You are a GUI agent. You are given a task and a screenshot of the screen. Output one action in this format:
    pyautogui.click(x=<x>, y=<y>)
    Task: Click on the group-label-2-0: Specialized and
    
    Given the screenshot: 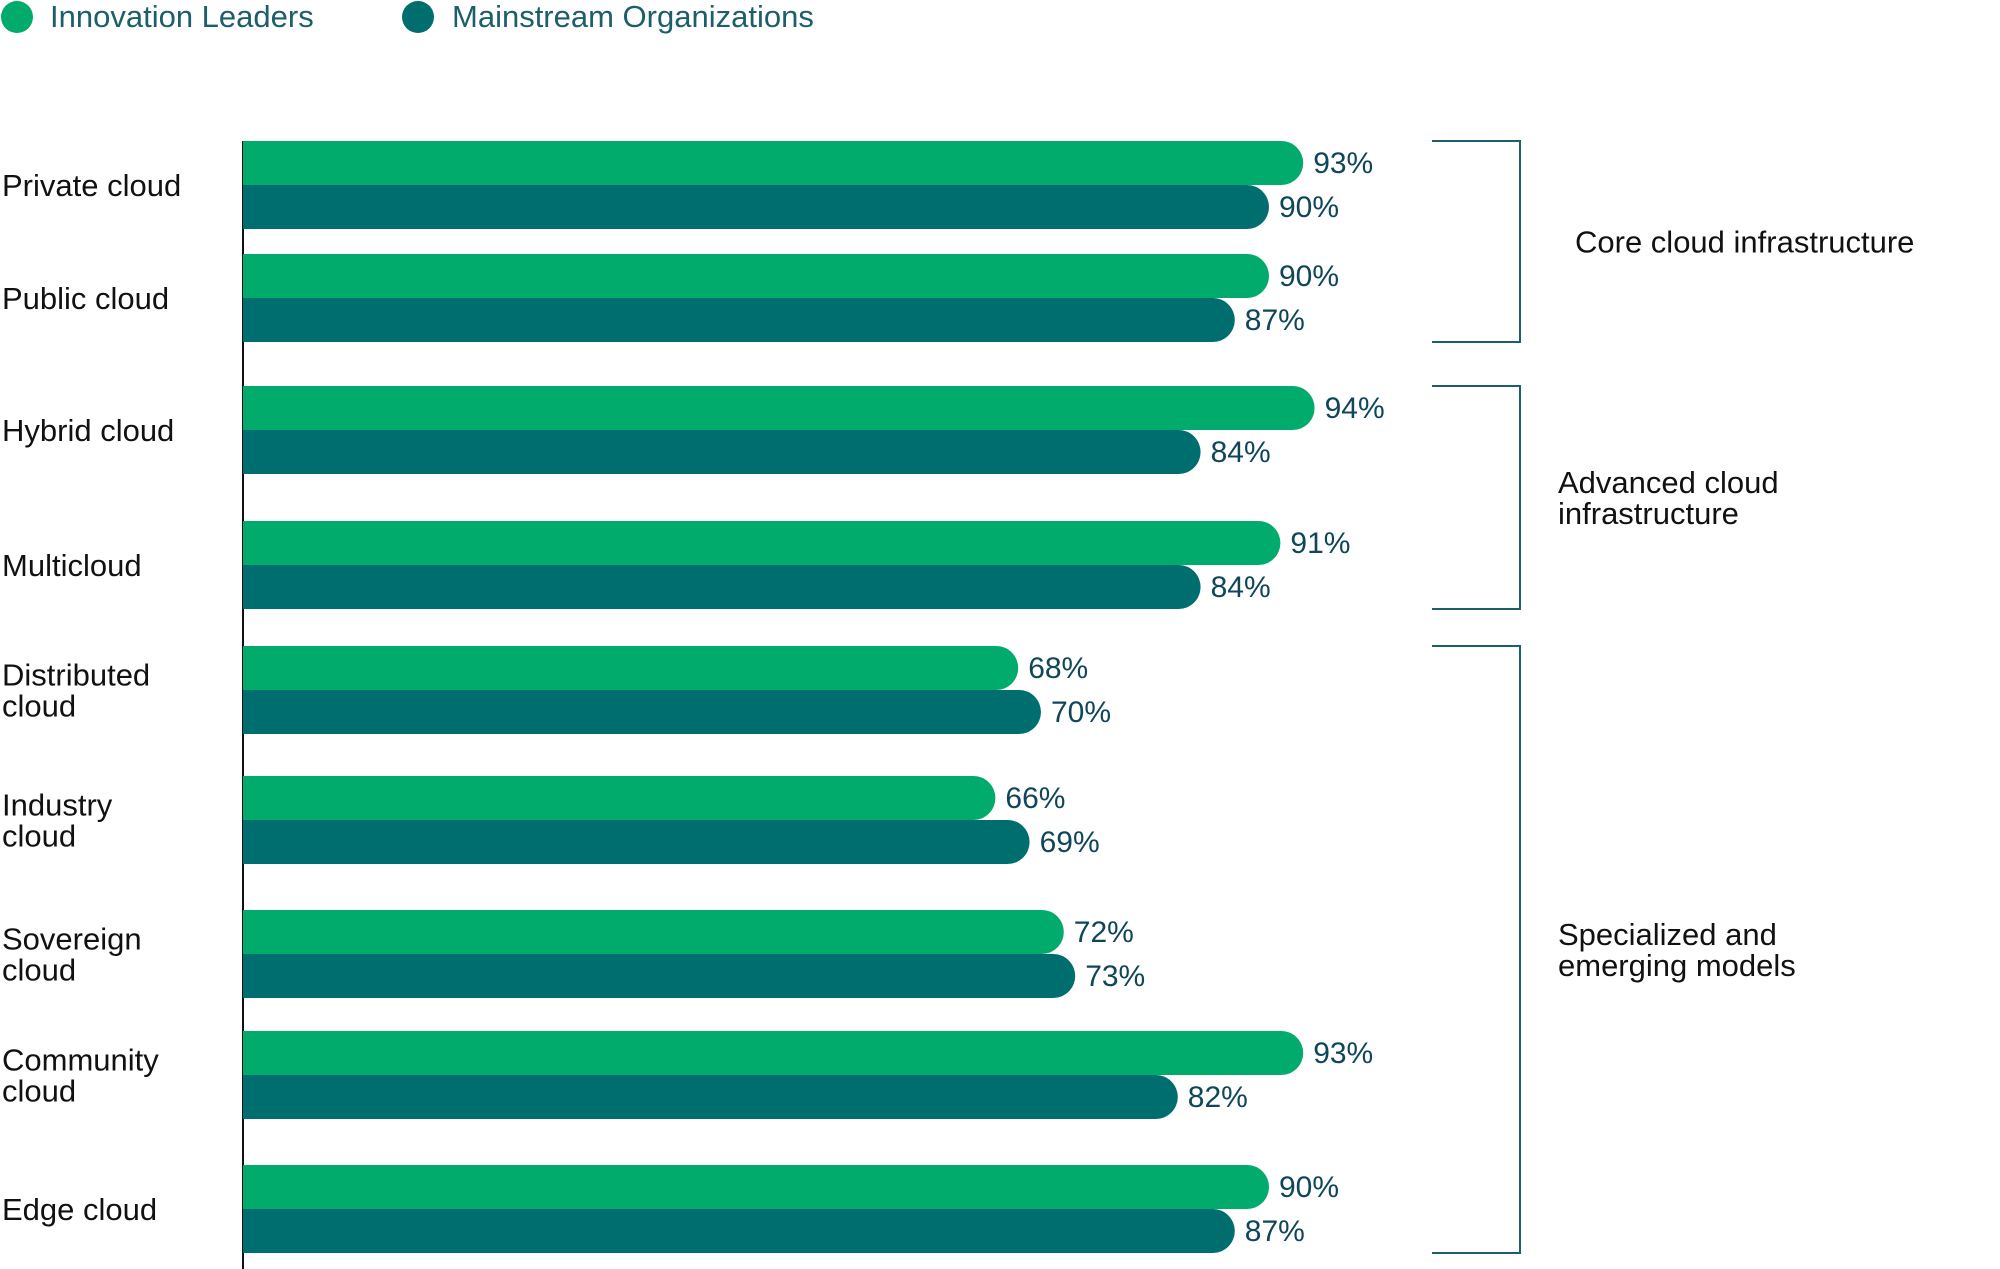 What is the action you would take?
    pyautogui.click(x=1667, y=934)
    